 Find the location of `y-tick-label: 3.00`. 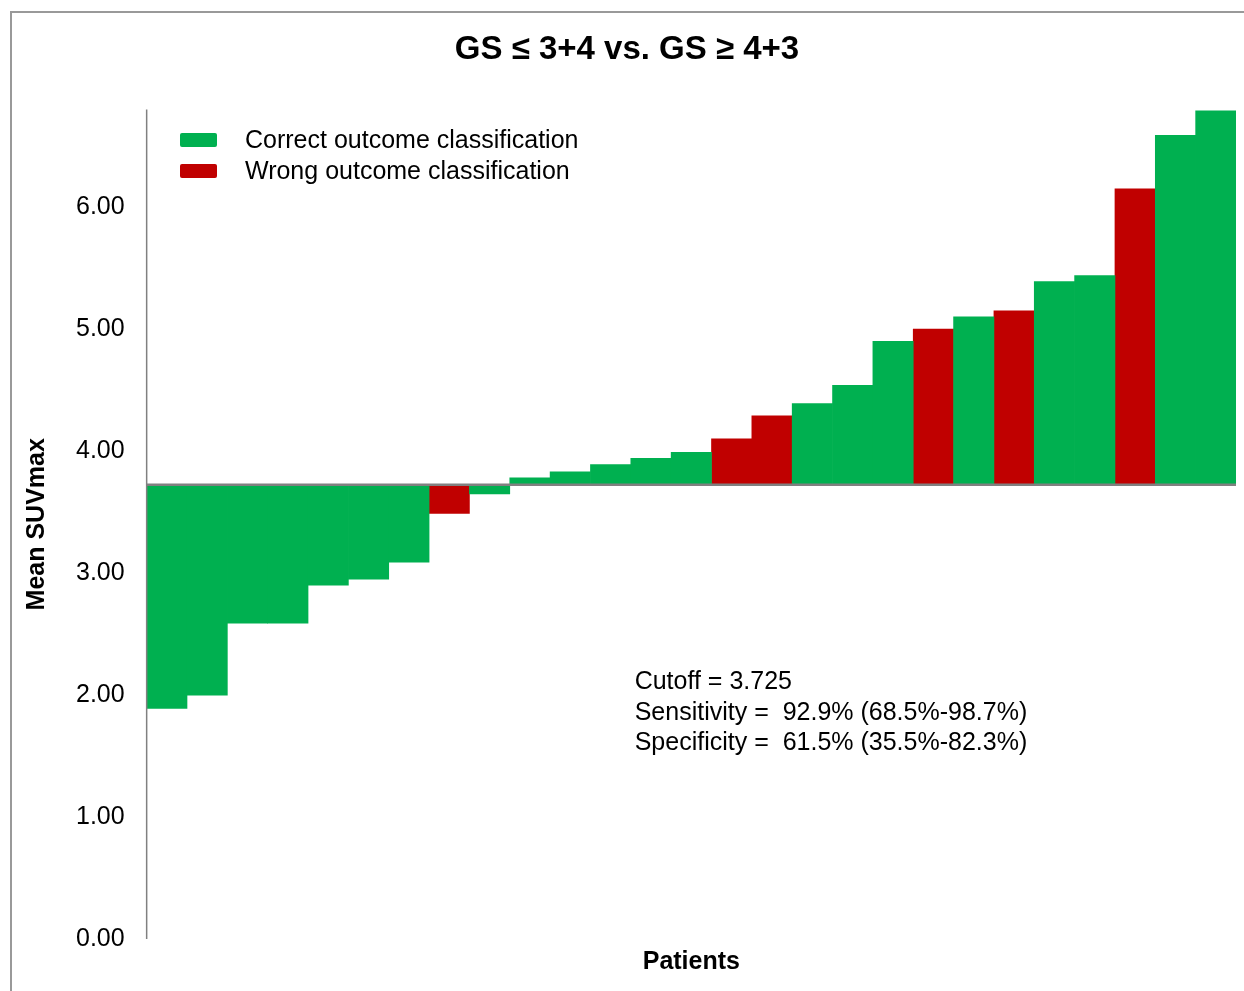

y-tick-label: 3.00 is located at coordinates (100, 570).